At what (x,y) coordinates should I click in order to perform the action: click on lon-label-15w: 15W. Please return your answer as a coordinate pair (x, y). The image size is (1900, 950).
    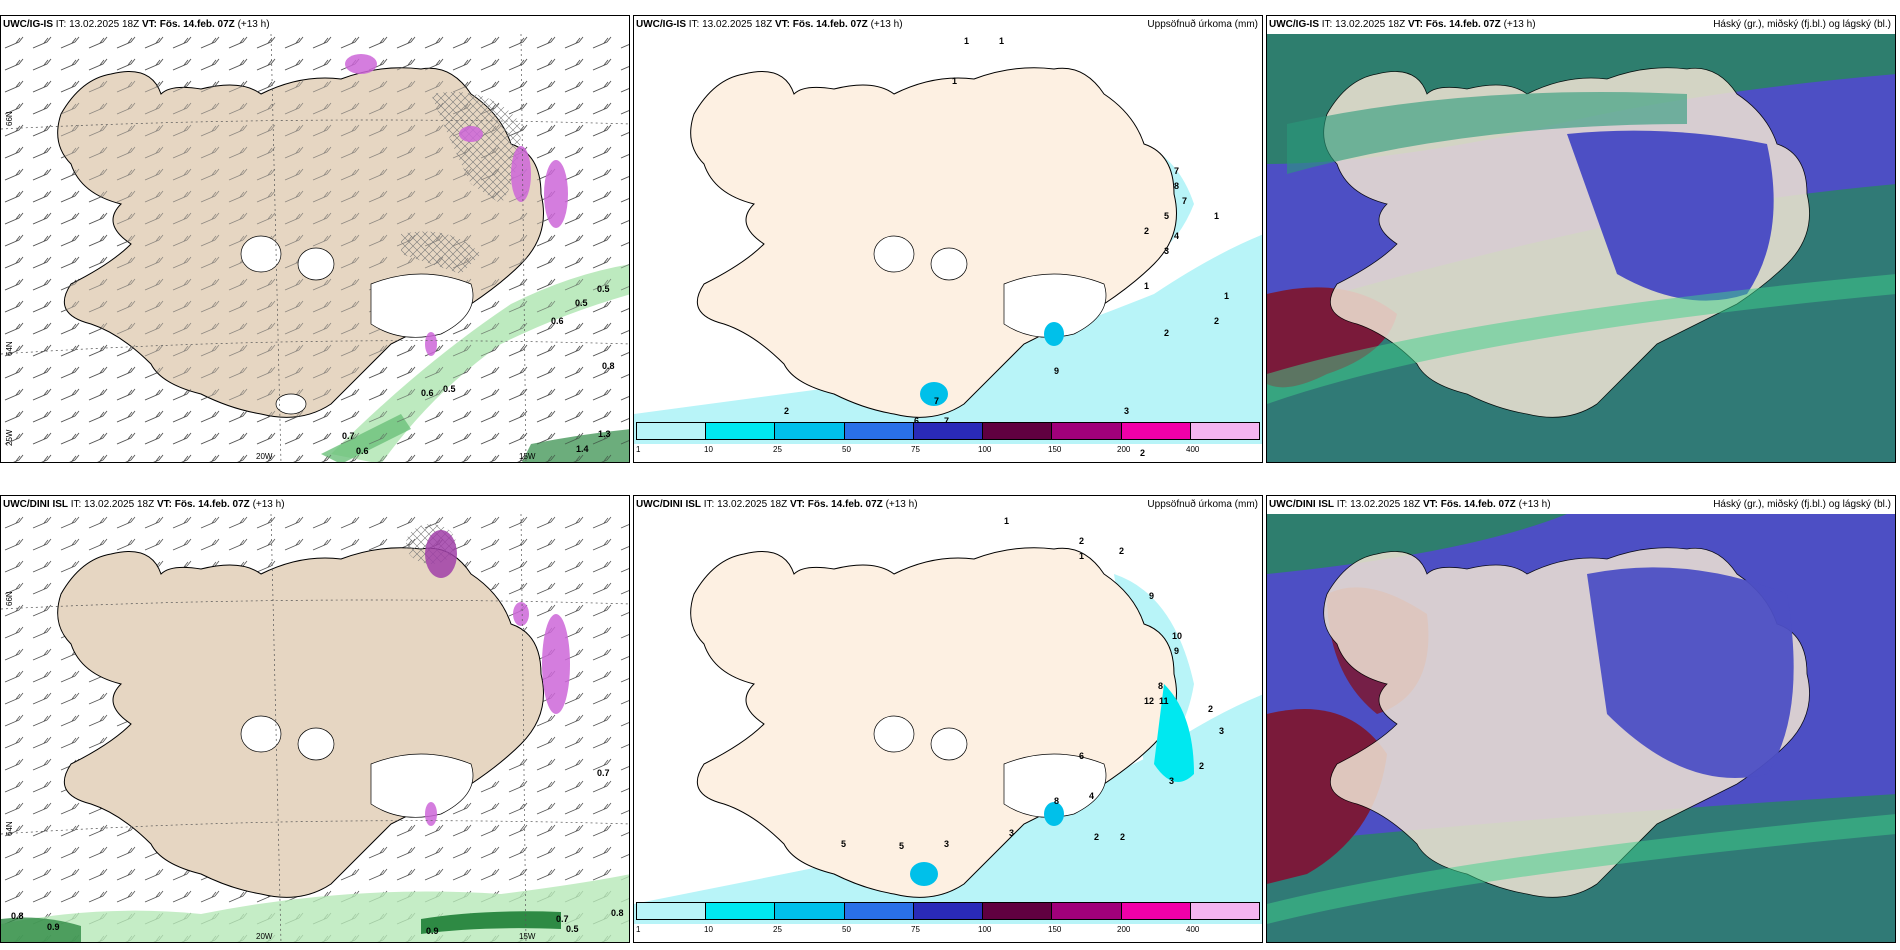
    Looking at the image, I should click on (527, 456).